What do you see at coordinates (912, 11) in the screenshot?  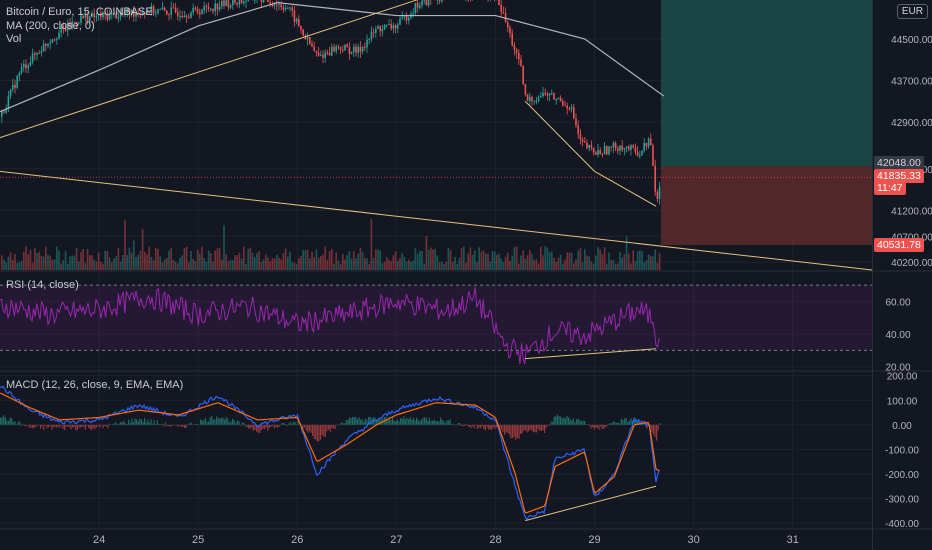 I see `currency-selector: EUR` at bounding box center [912, 11].